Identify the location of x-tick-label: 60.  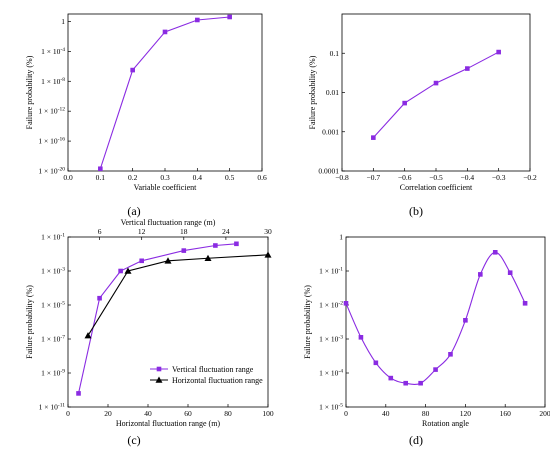
(188, 413).